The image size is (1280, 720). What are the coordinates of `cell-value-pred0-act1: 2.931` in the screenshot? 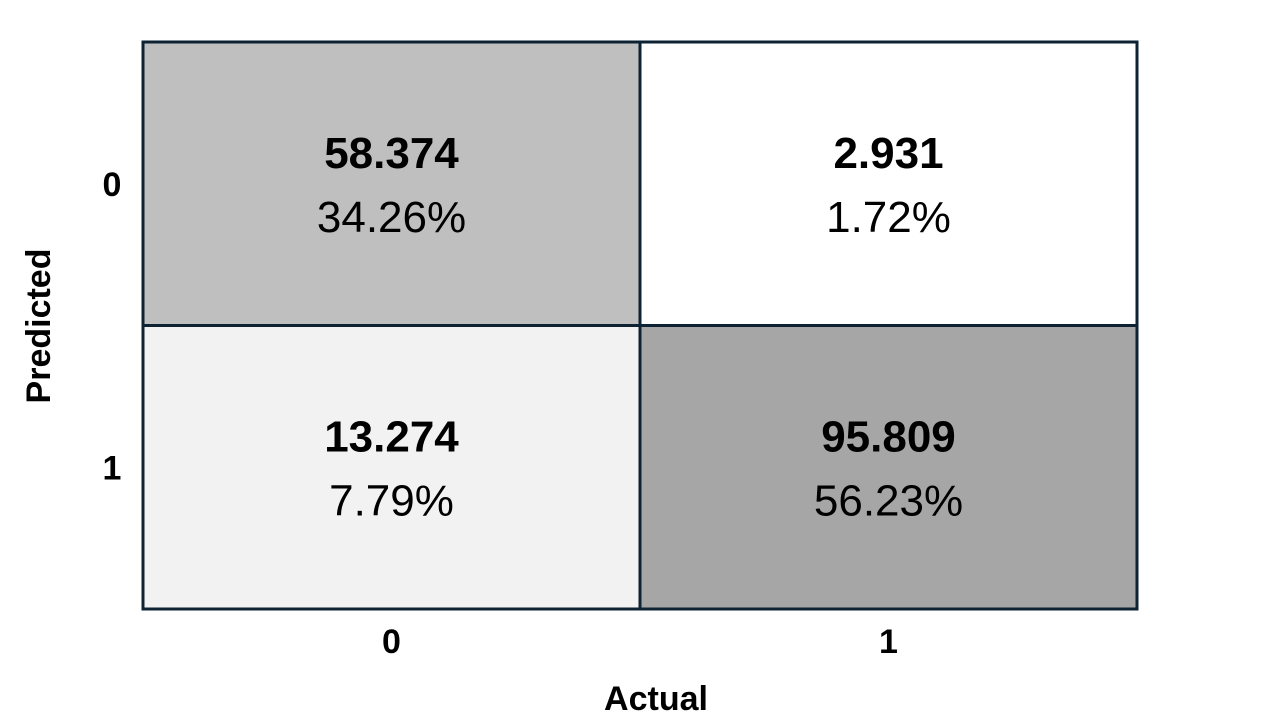 It's located at (888, 153).